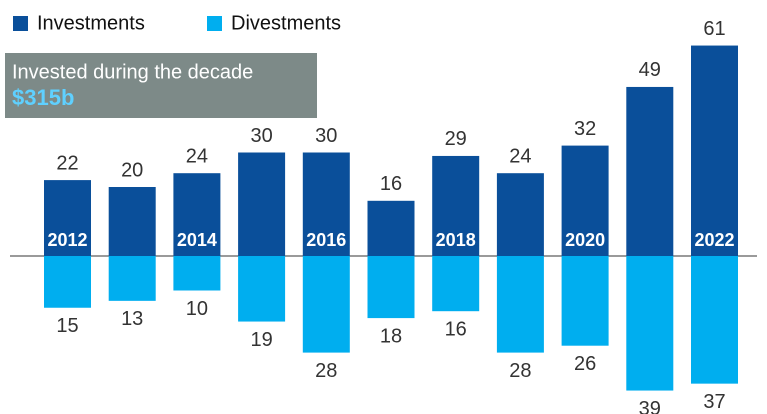 The image size is (767, 414). Describe the element at coordinates (261, 340) in the screenshot. I see `data-label: 19` at that location.